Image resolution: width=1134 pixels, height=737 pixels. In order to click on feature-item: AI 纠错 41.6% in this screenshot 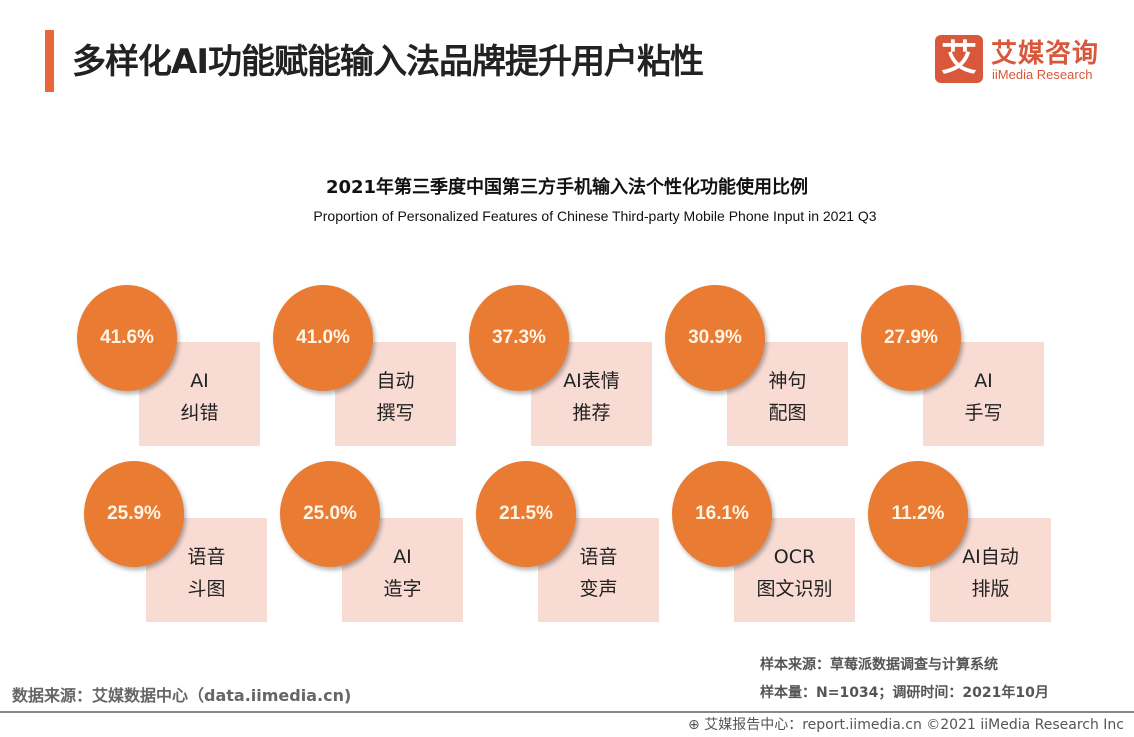, I will do `click(177, 370)`.